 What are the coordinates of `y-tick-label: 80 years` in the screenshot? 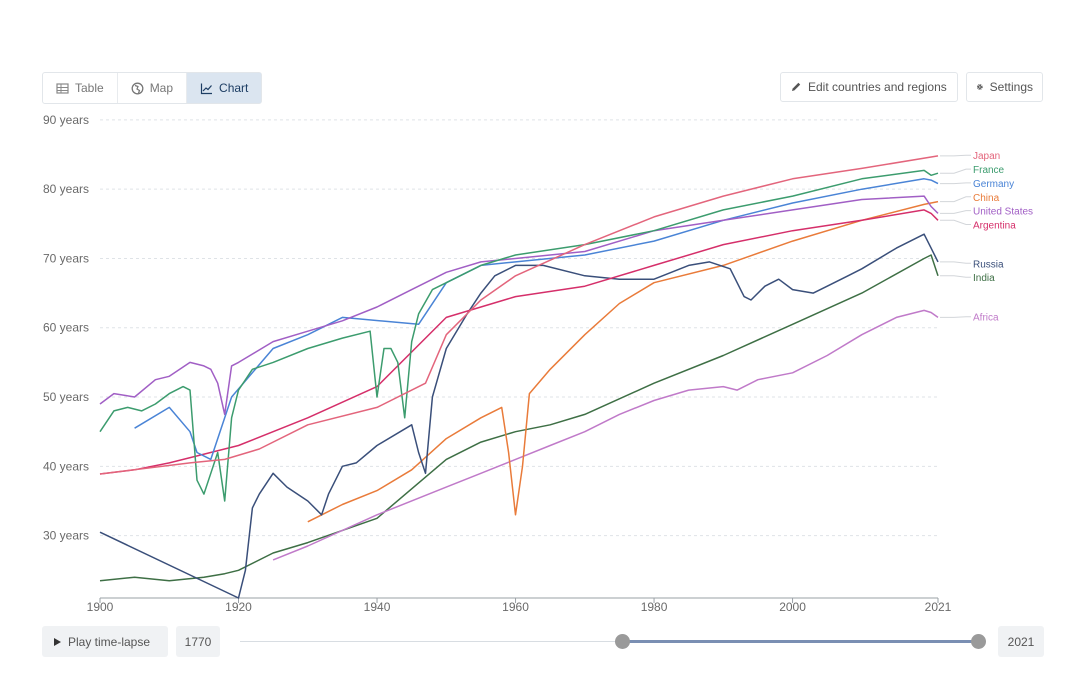 It's located at (66, 189).